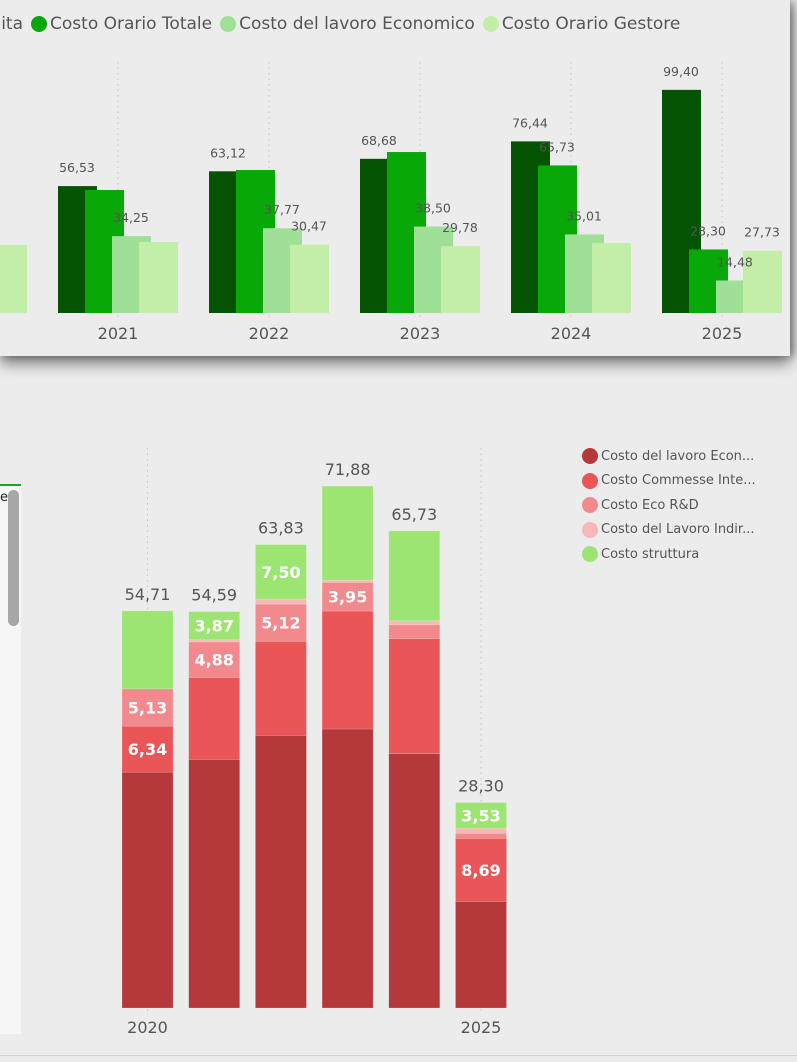 The height and width of the screenshot is (1062, 797). What do you see at coordinates (398, 1055) in the screenshot?
I see `divider` at bounding box center [398, 1055].